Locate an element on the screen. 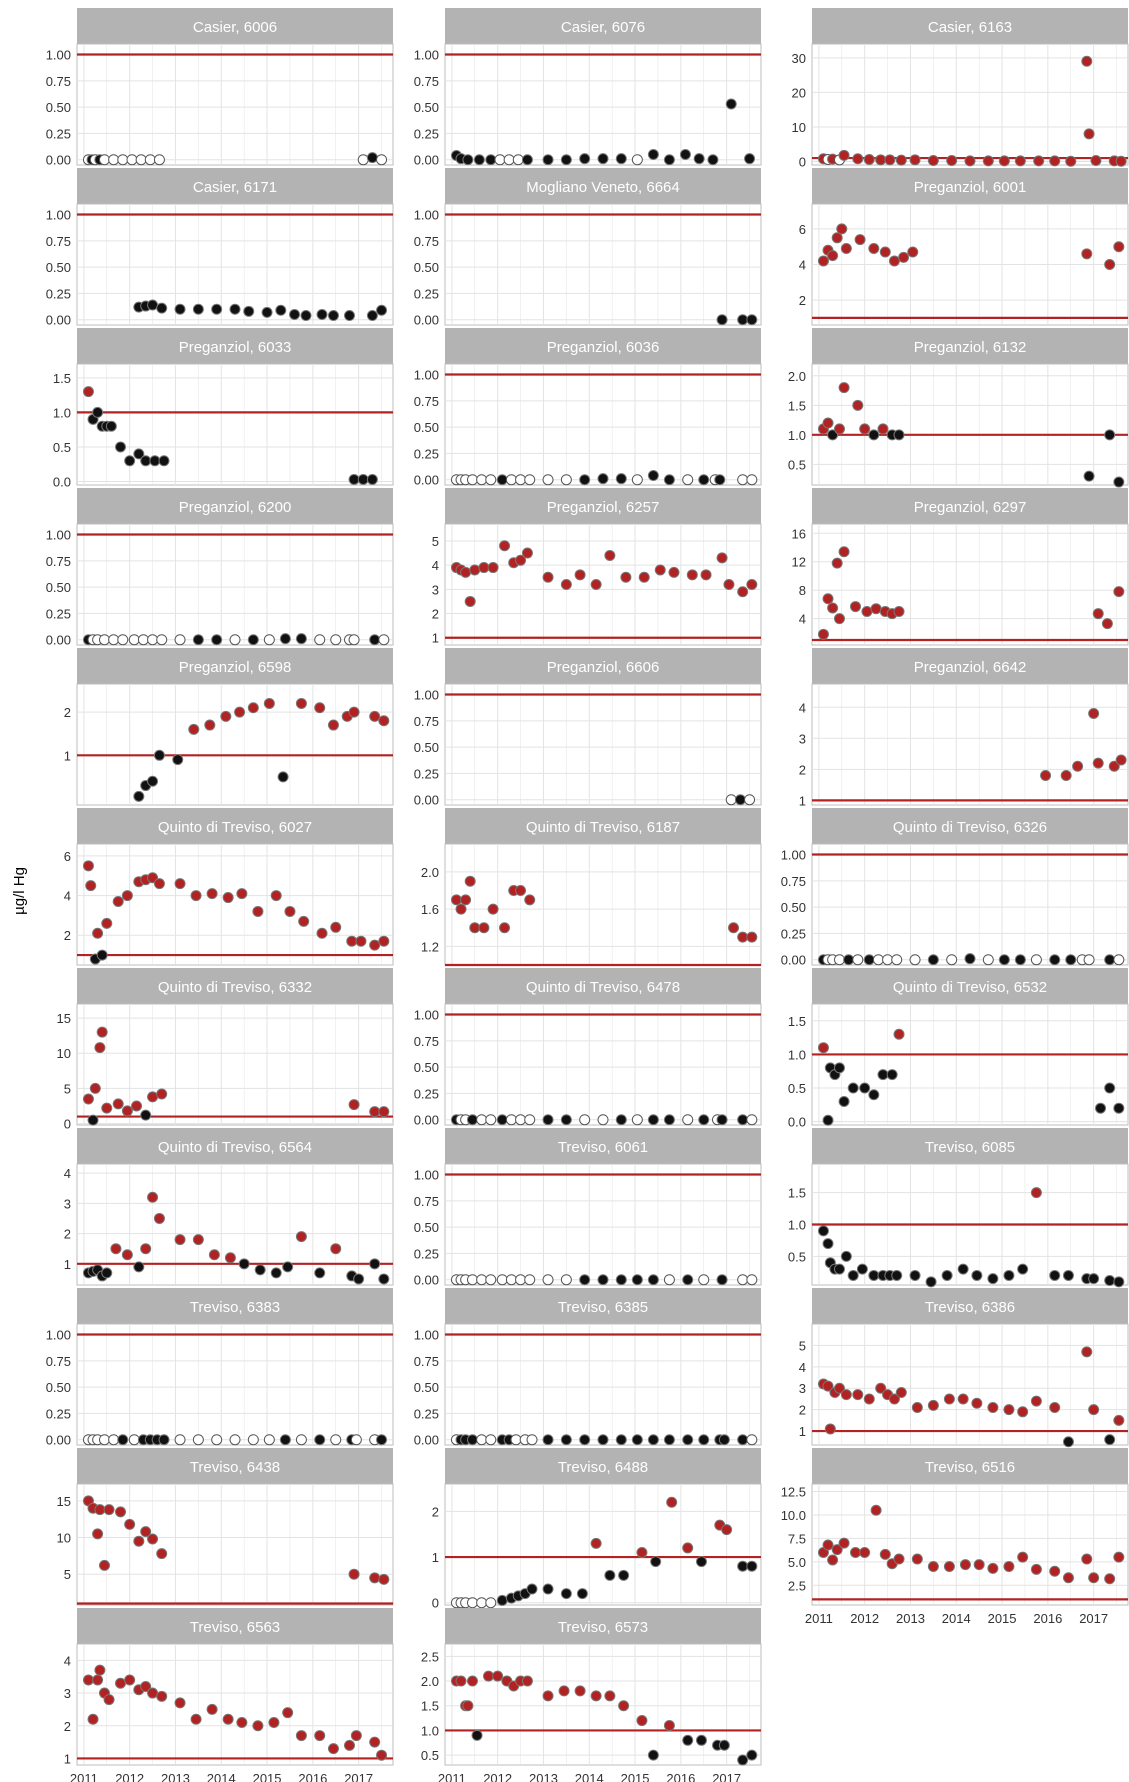 The height and width of the screenshot is (1782, 1129). x-tick-label: 2017 is located at coordinates (358, 1776).